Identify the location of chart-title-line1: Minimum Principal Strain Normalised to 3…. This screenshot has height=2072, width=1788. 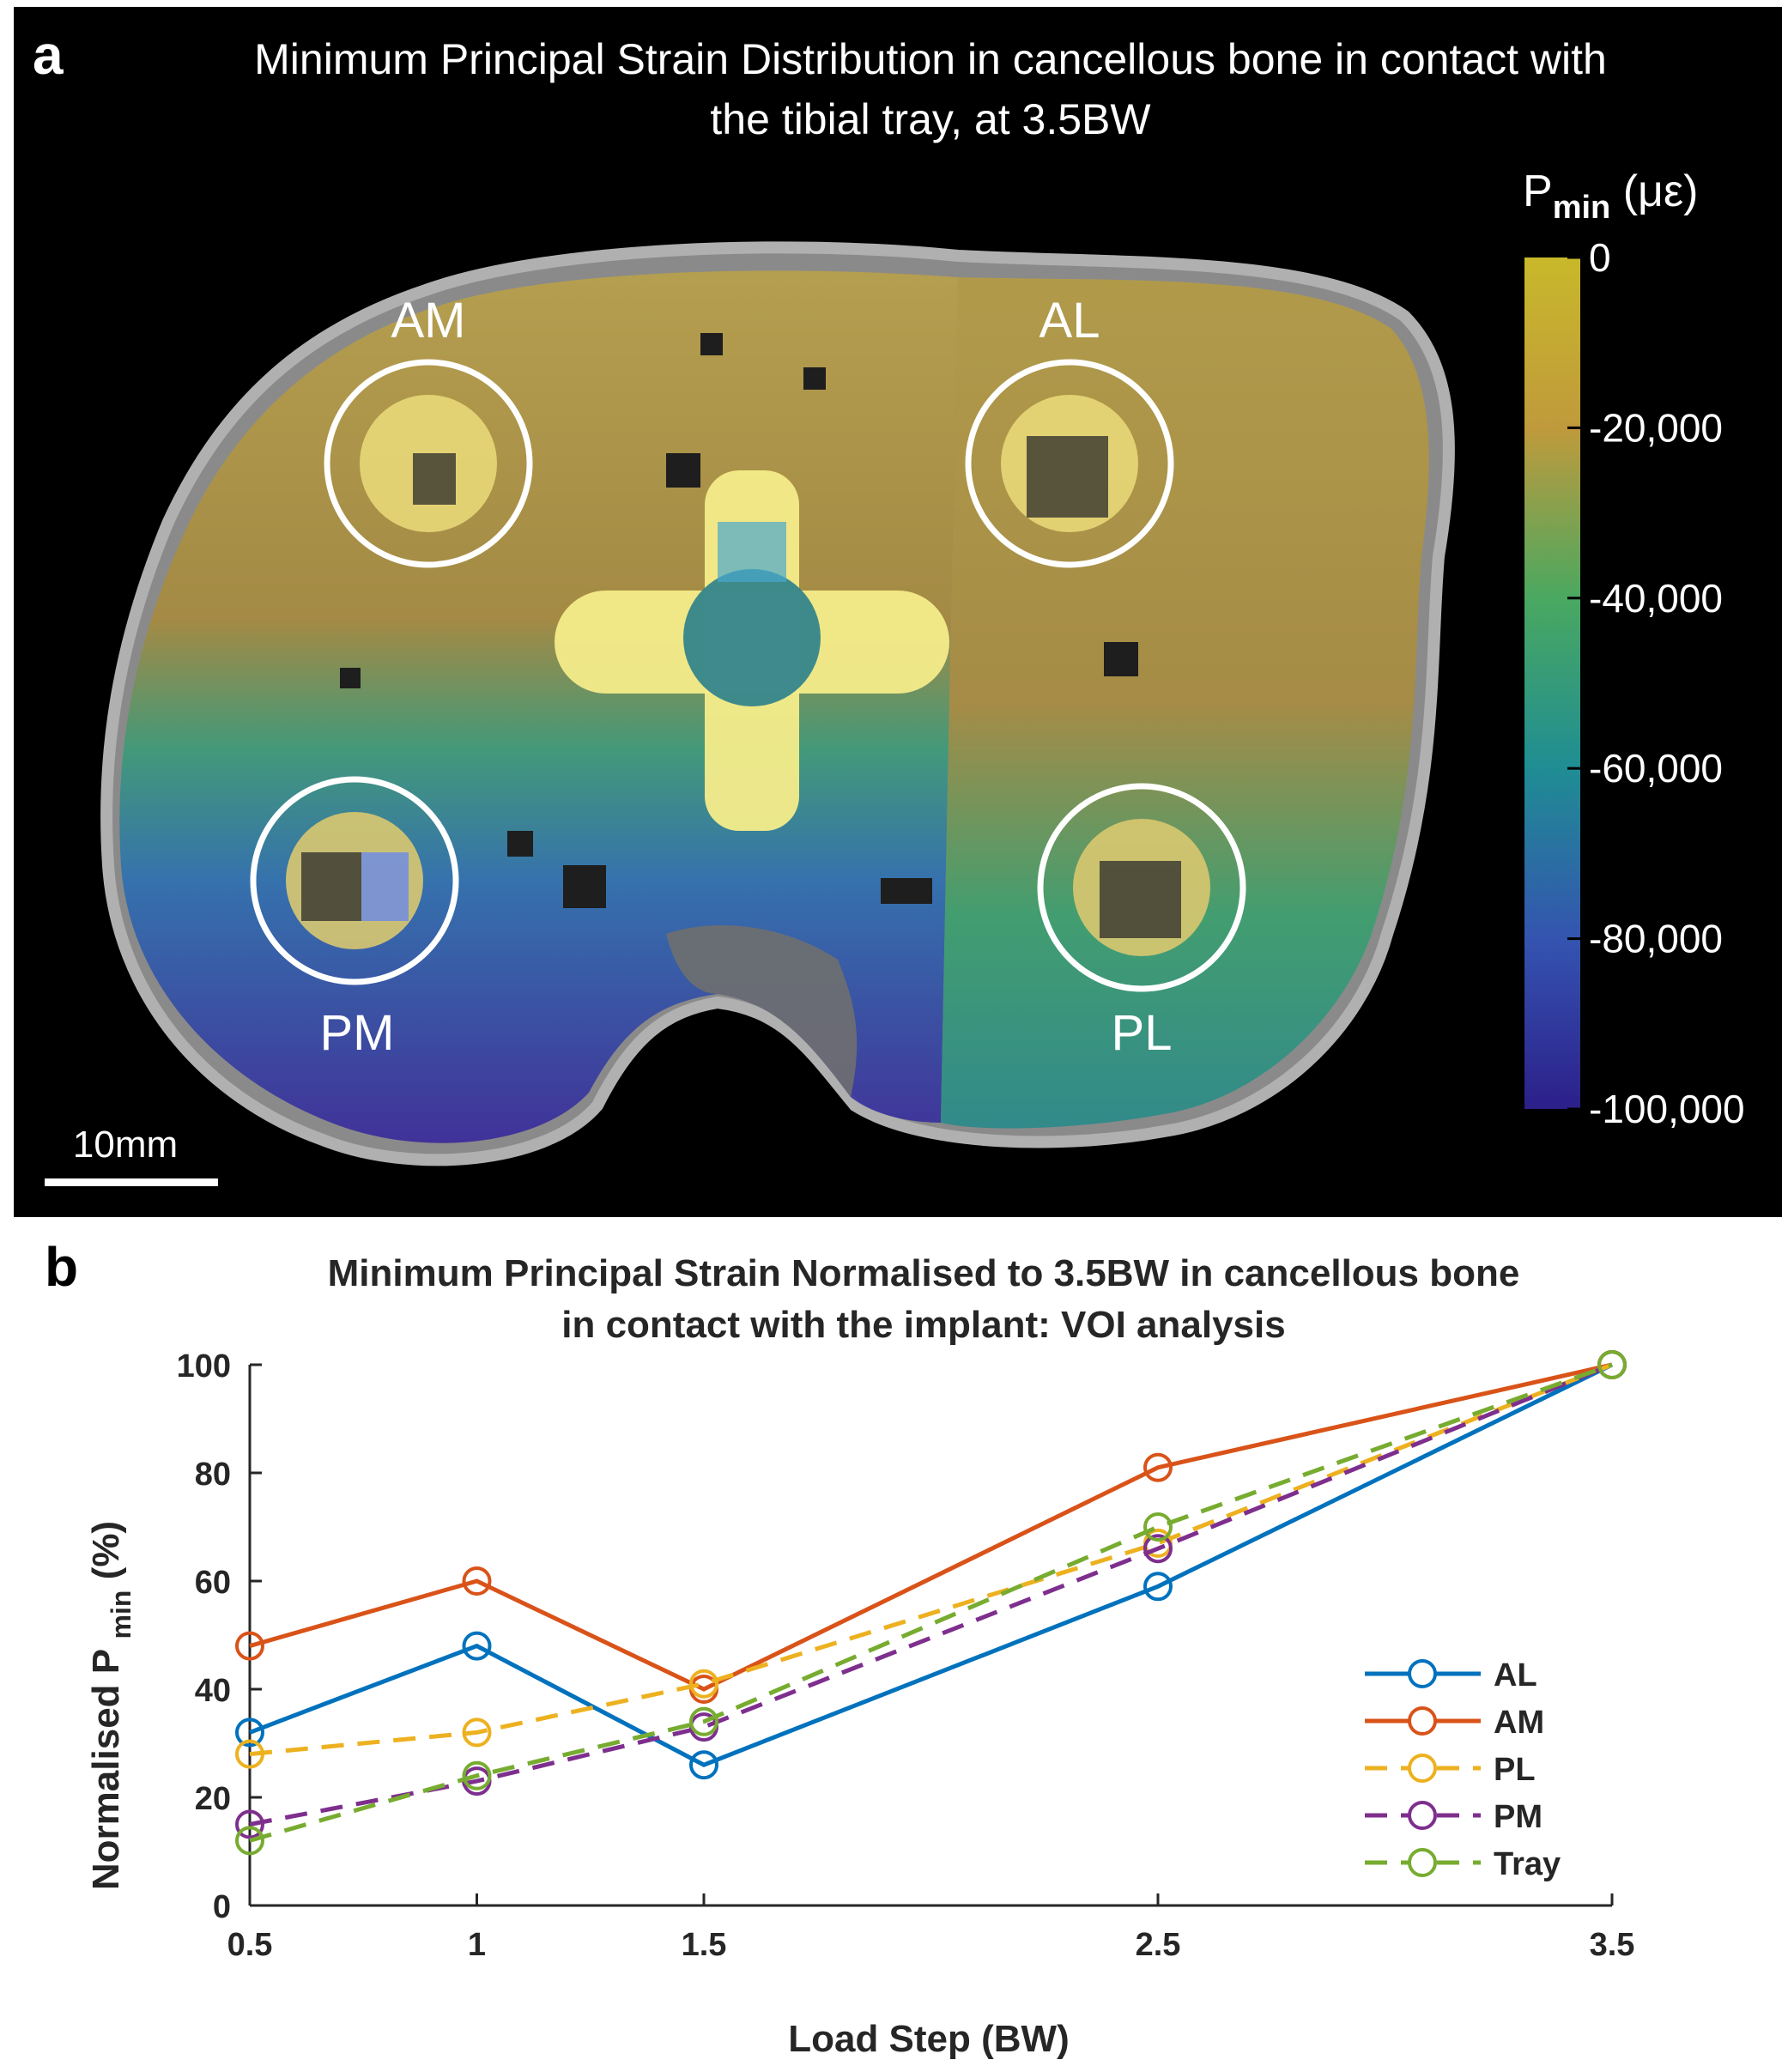
(924, 1273).